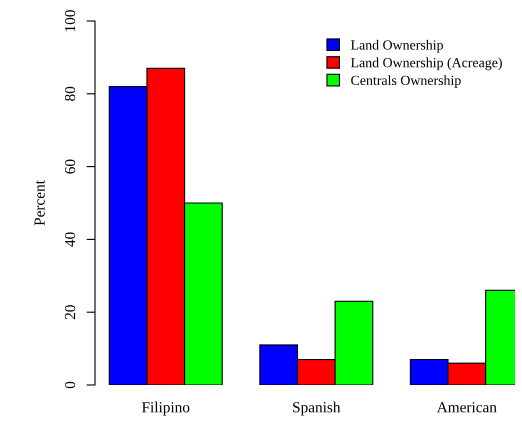  What do you see at coordinates (70, 21) in the screenshot?
I see `y-tick-label: 100` at bounding box center [70, 21].